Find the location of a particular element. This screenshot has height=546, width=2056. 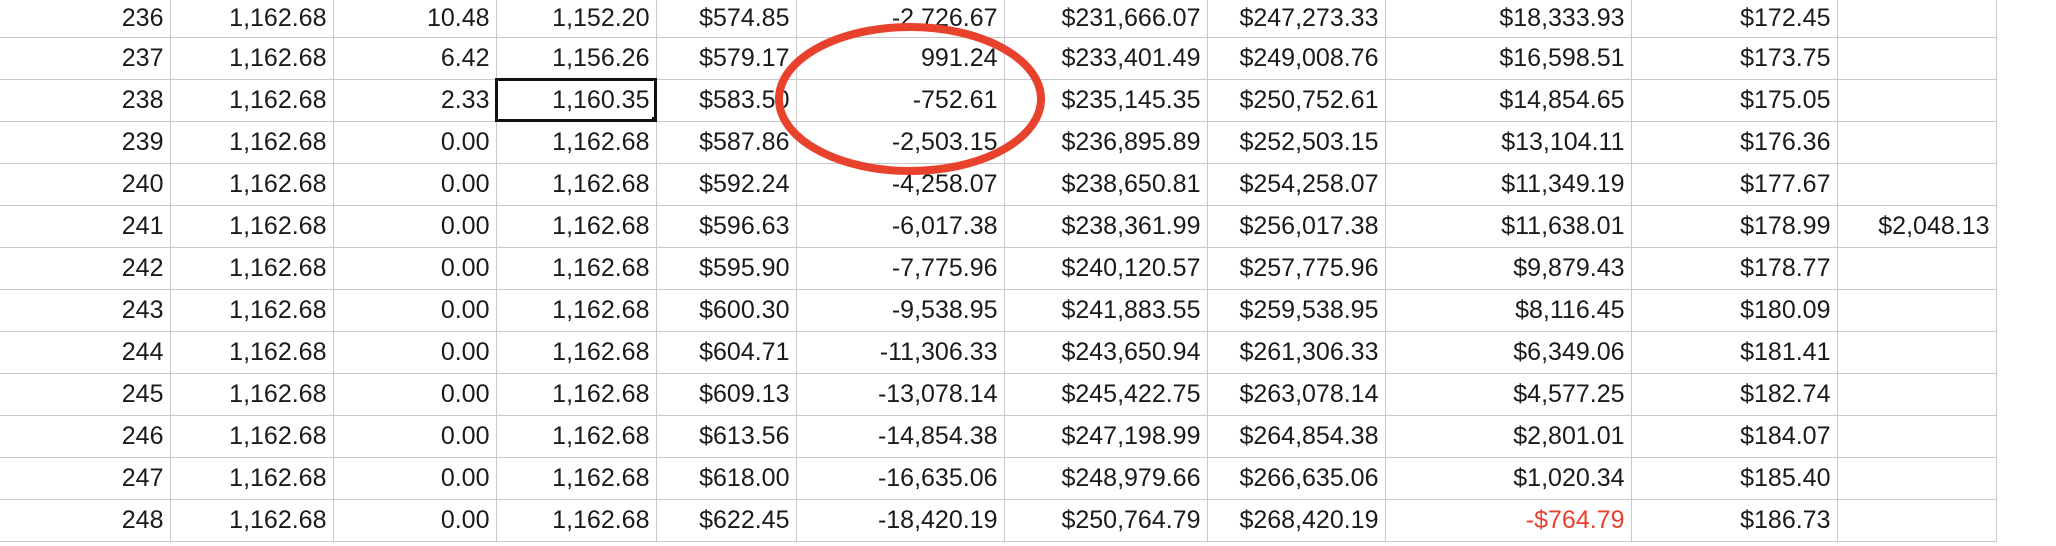

table-cell: $238,361.99 is located at coordinates (1106, 226).